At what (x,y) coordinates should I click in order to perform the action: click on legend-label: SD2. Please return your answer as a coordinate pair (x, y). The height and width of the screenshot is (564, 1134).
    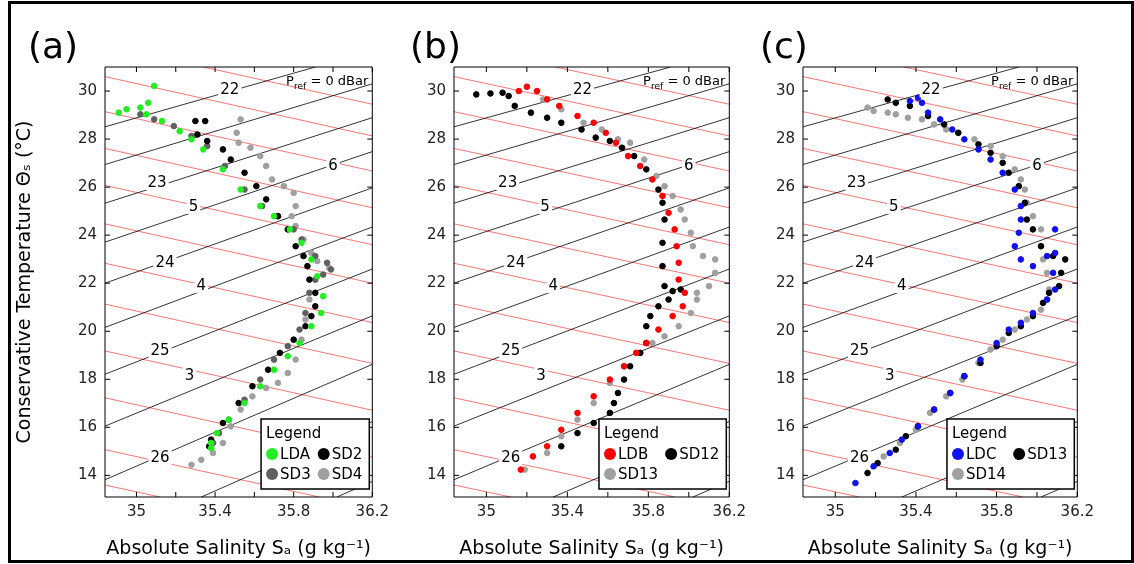
    Looking at the image, I should click on (347, 453).